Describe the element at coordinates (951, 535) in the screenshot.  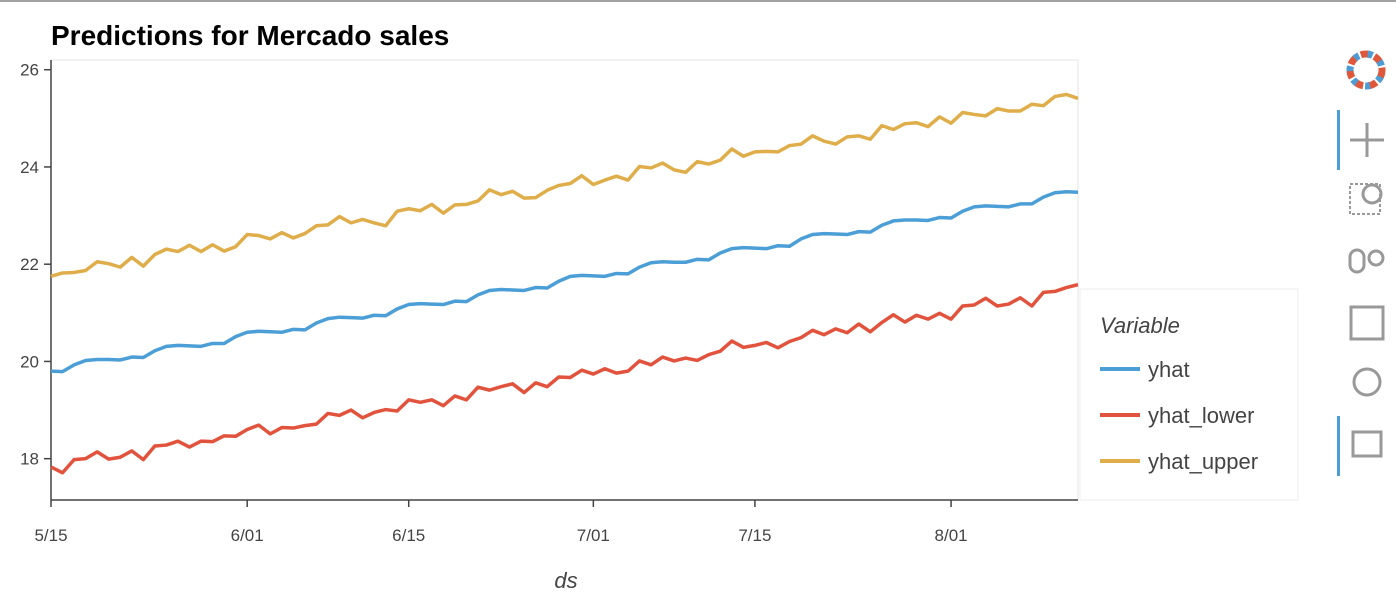
I see `x-tick-label: 8/01` at that location.